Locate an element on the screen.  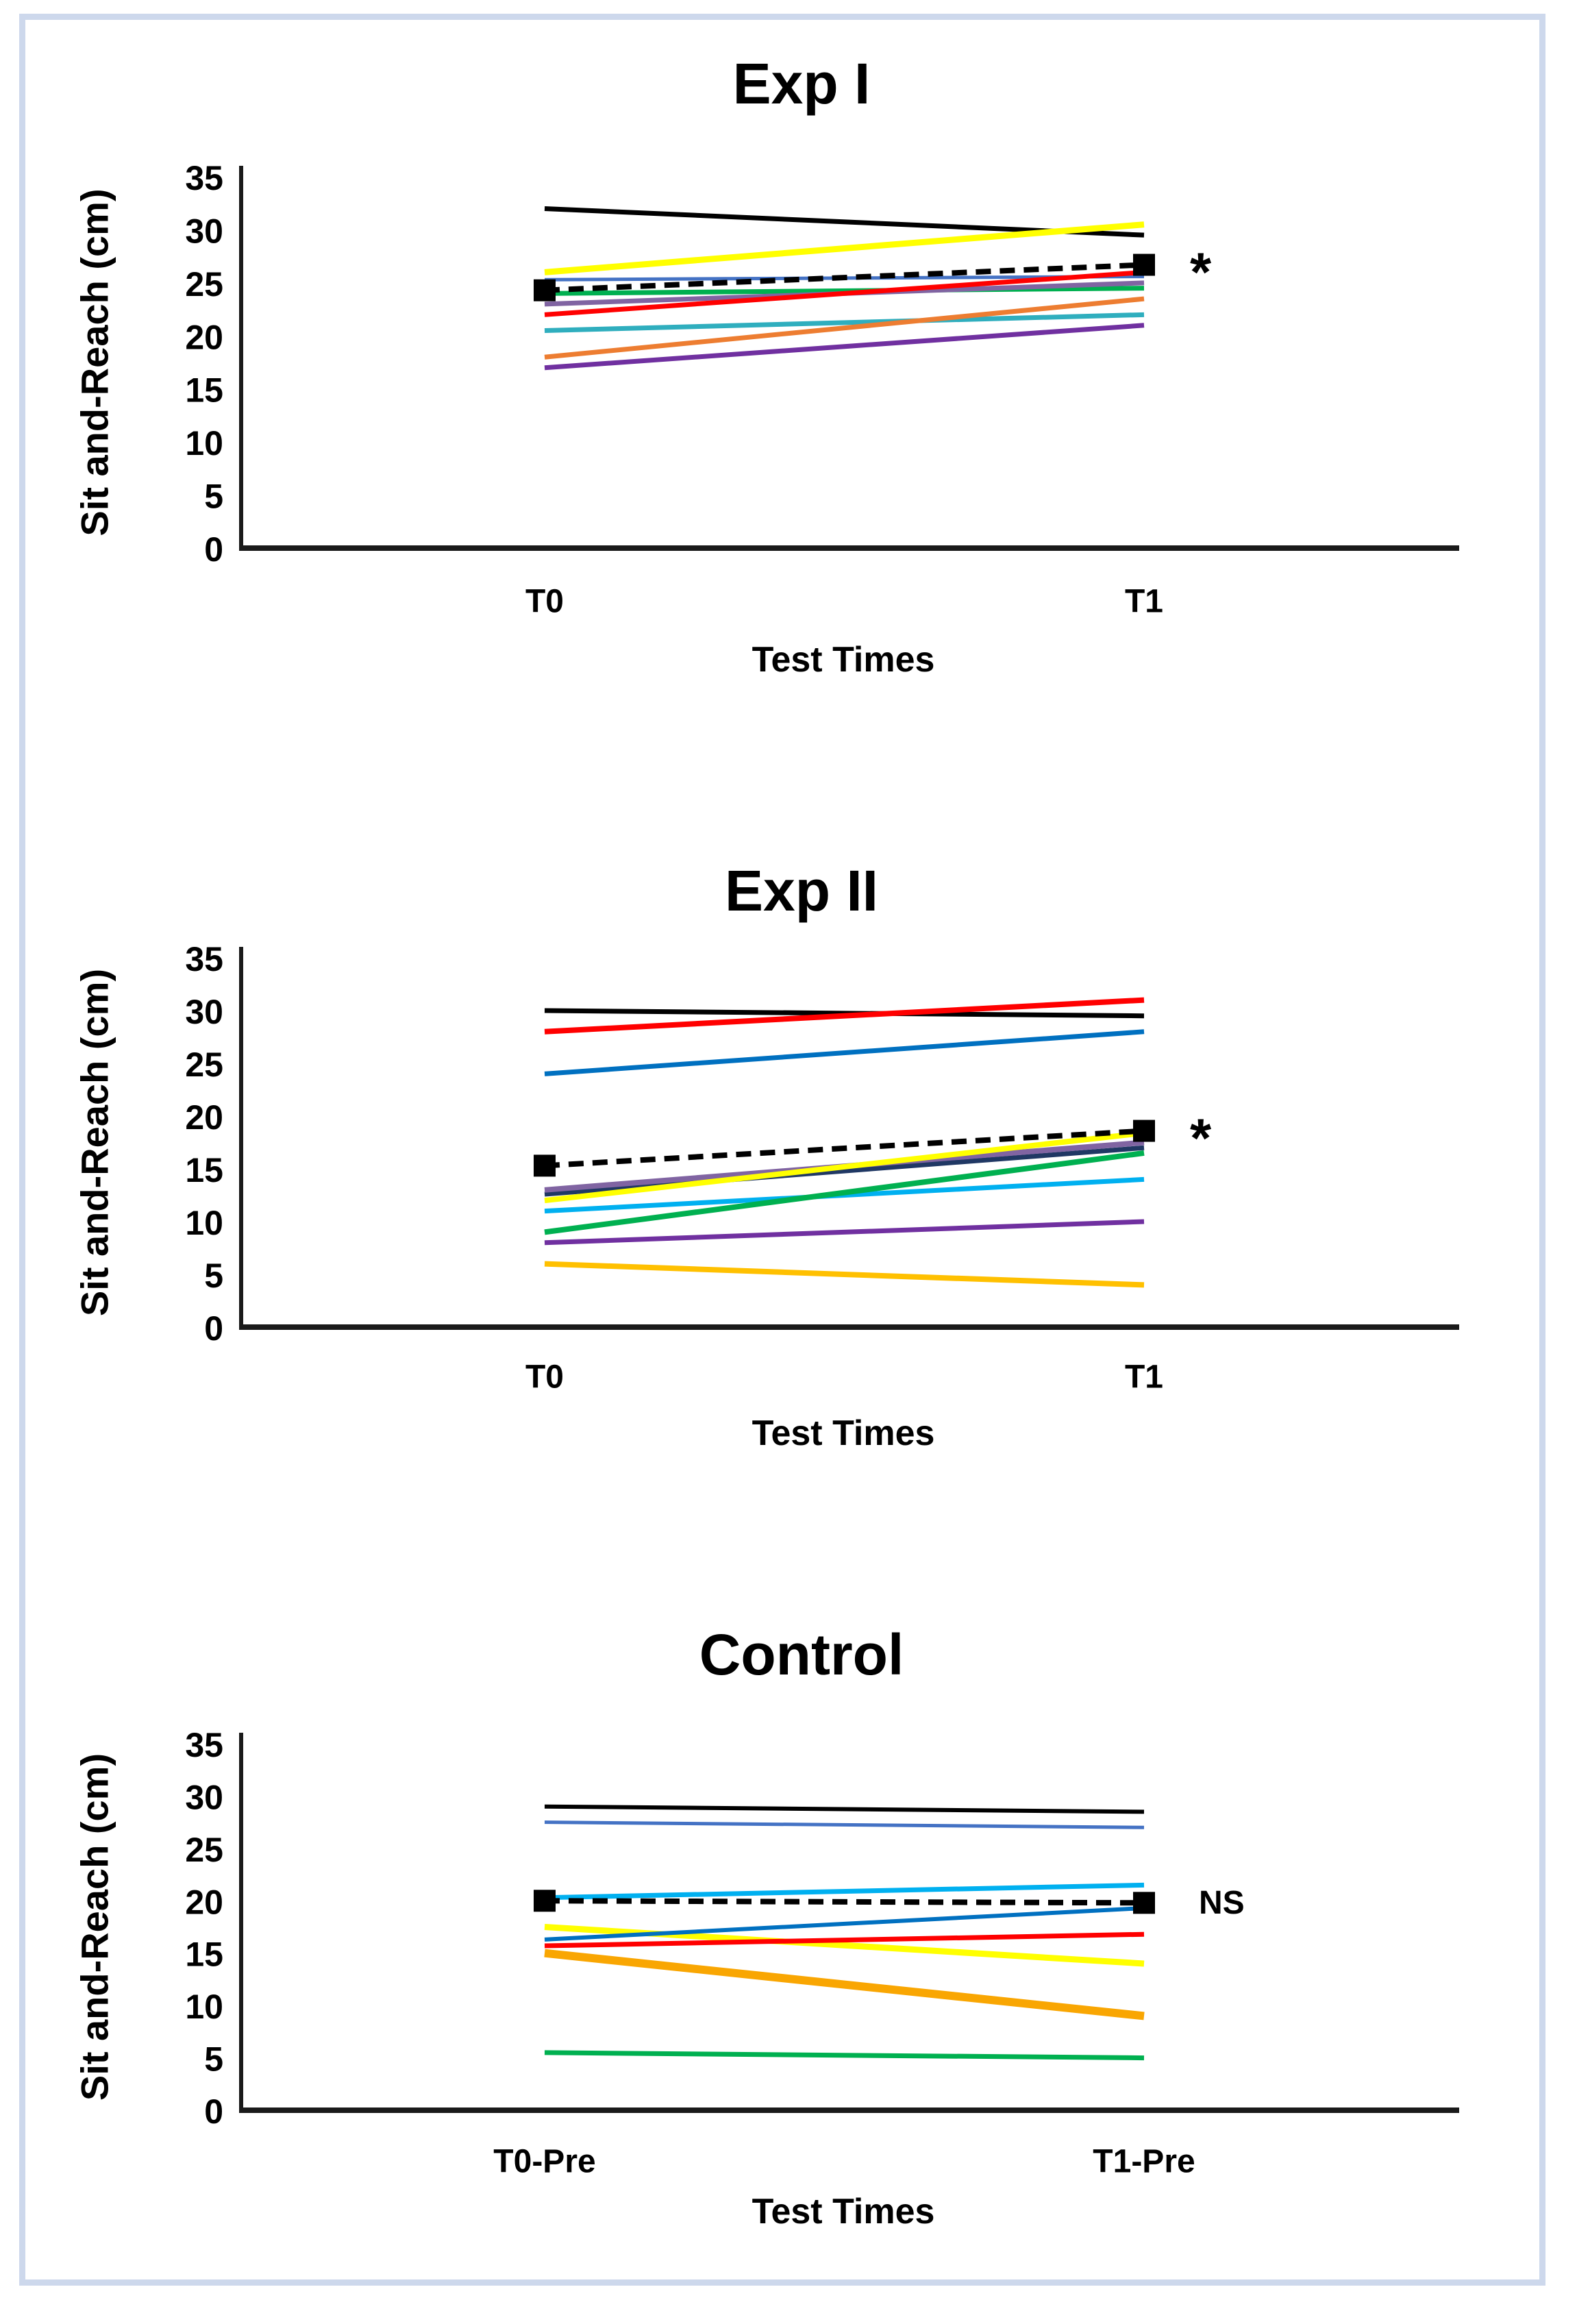
chart-title: Exp II is located at coordinates (801, 890).